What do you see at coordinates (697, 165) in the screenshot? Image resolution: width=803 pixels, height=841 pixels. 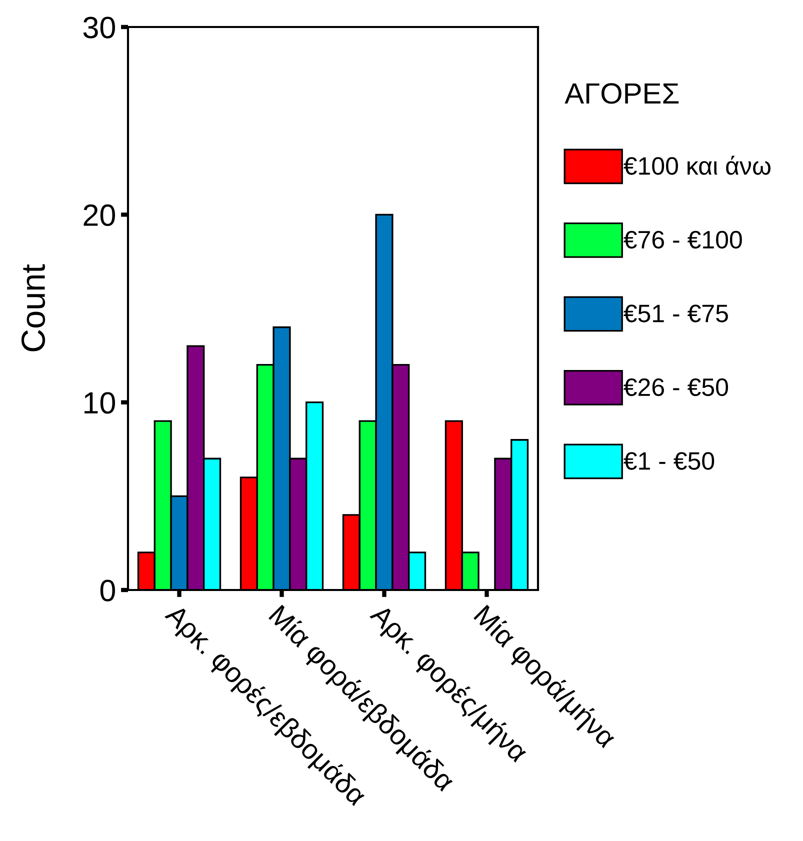 I see `legend-label: €100 και άνω` at bounding box center [697, 165].